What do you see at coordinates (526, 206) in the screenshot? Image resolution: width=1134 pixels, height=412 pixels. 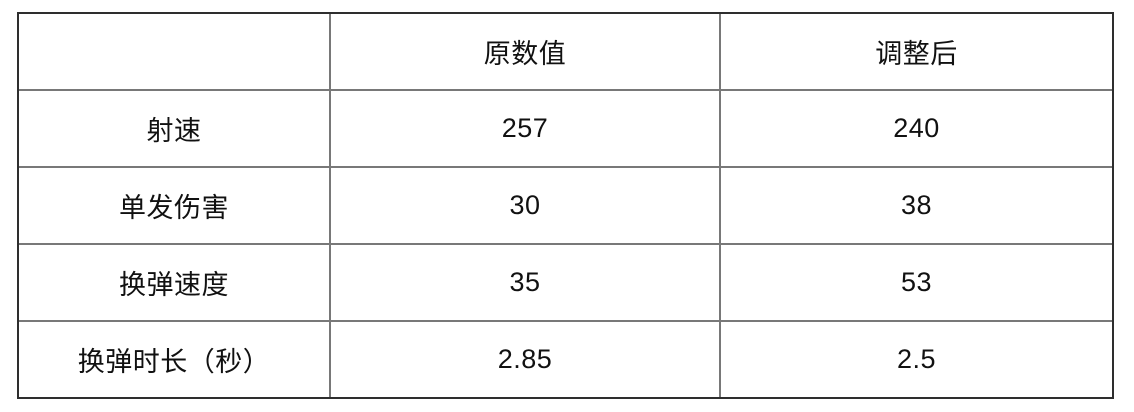 I see `cell-original-value: 30` at bounding box center [526, 206].